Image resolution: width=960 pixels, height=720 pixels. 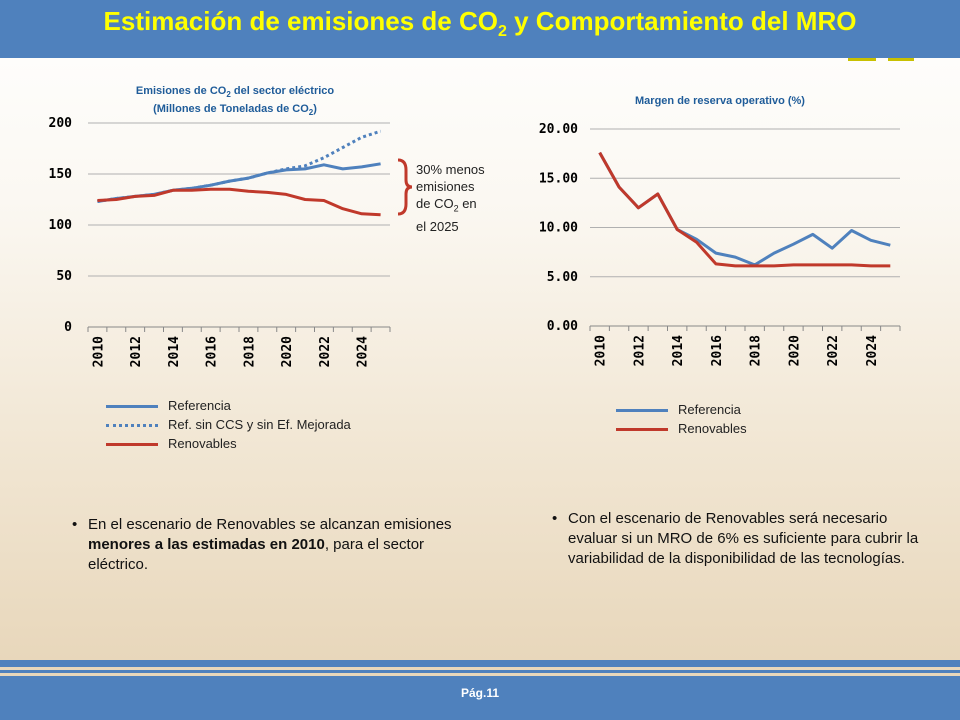 What do you see at coordinates (717, 350) in the screenshot?
I see `mro-x-tick-label: 2016` at bounding box center [717, 350].